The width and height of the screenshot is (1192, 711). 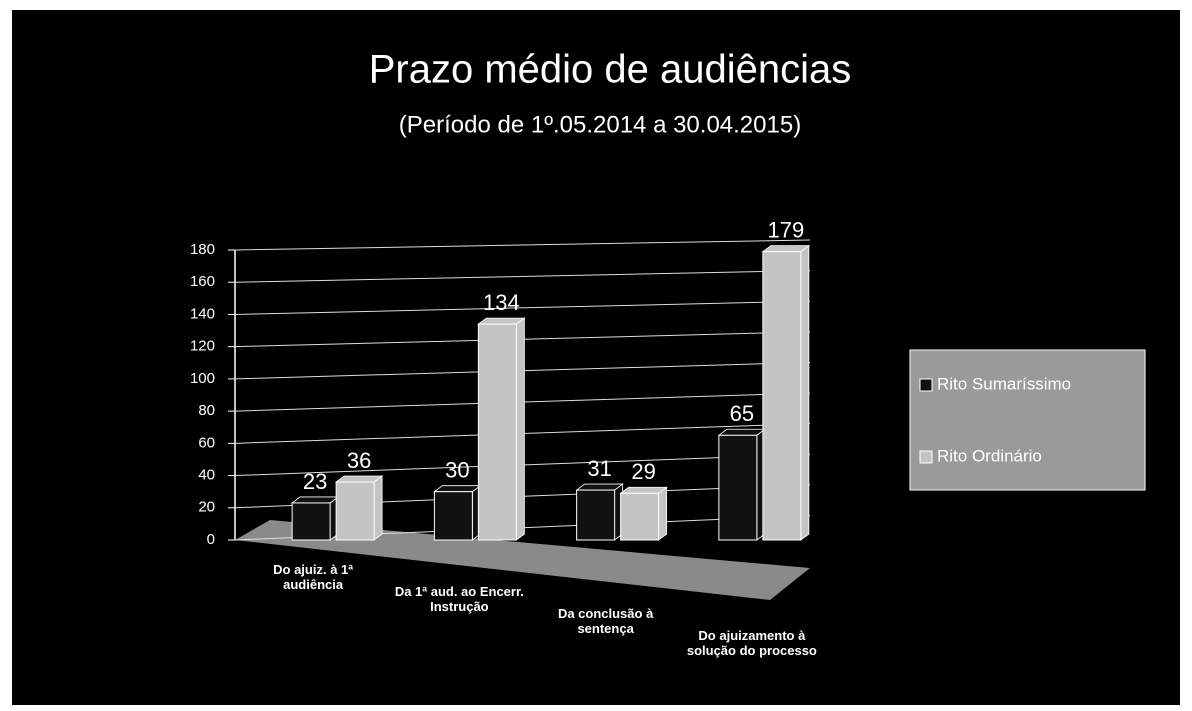 I want to click on data-label: 31, so click(x=599, y=468).